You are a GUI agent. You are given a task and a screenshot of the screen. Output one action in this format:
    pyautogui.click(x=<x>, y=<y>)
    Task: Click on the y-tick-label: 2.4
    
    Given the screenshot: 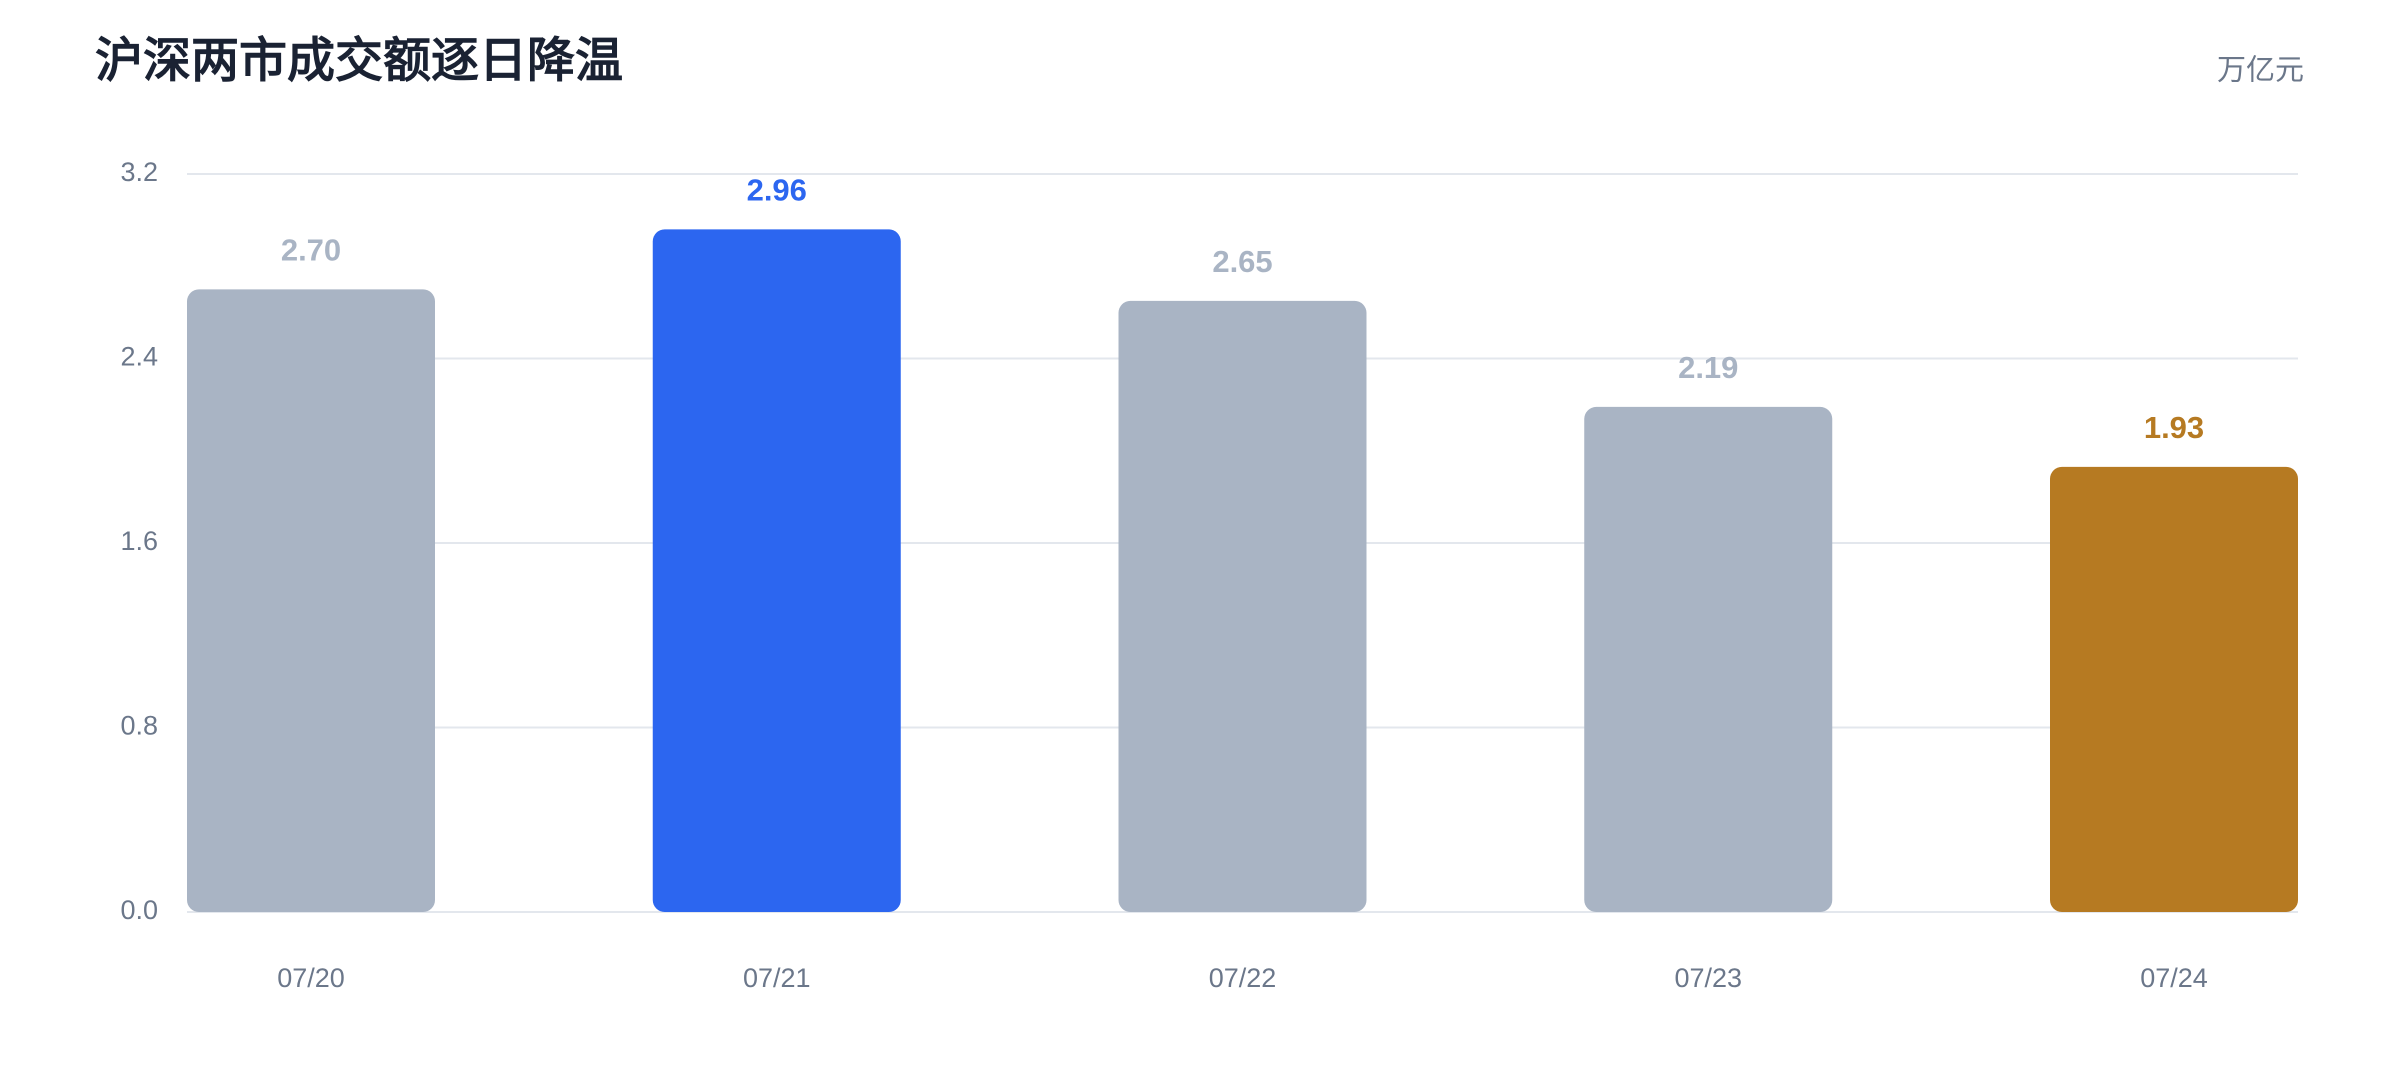 What is the action you would take?
    pyautogui.click(x=139, y=357)
    